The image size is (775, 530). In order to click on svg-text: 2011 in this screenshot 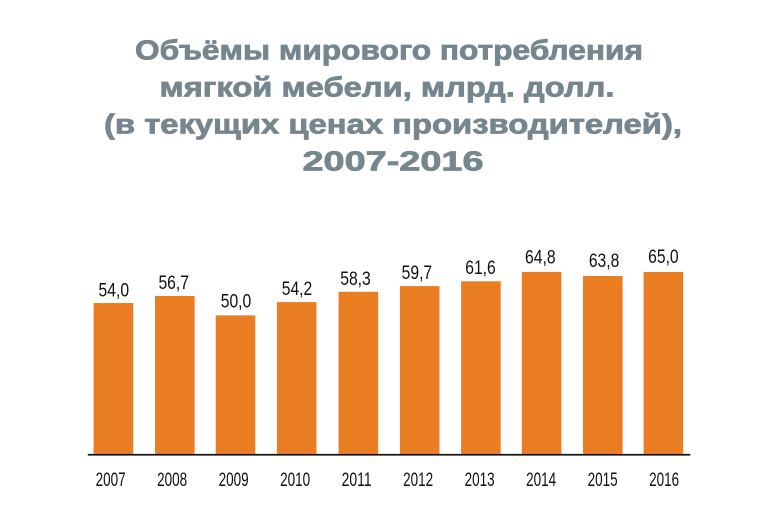, I will do `click(357, 480)`.